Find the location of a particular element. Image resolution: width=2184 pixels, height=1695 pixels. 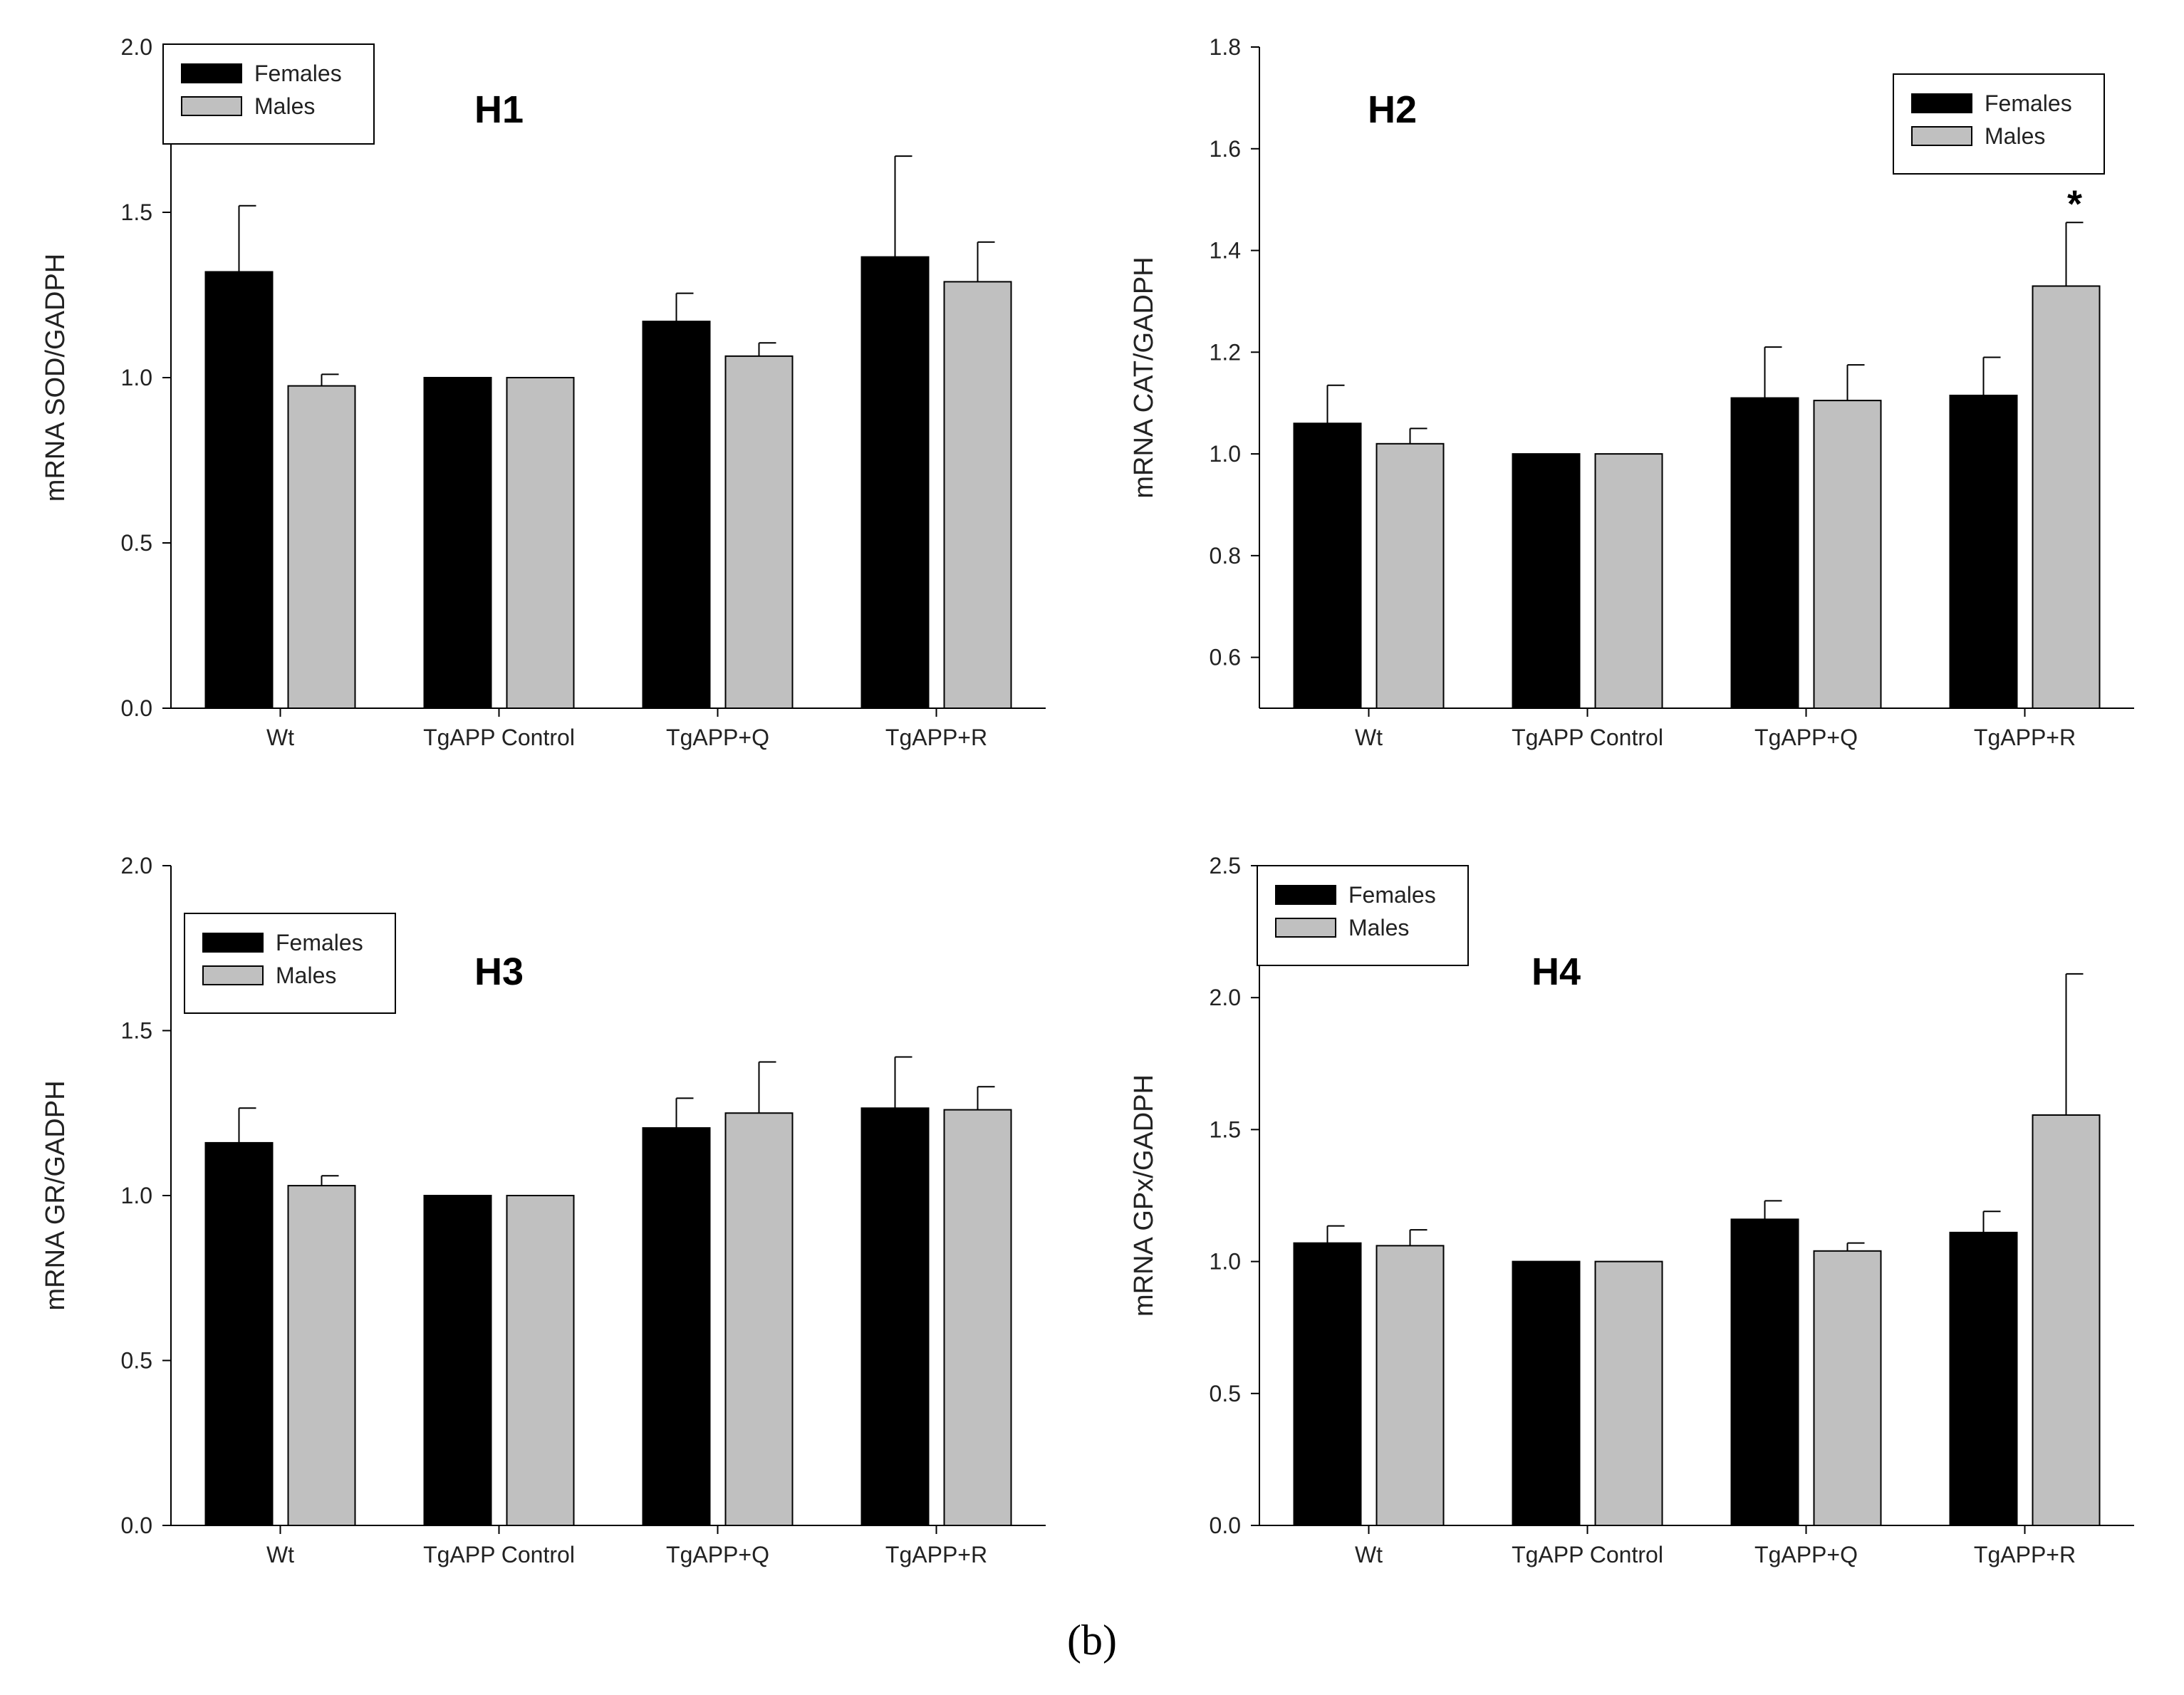

y-tick-label: 0.8 is located at coordinates (1225, 556).